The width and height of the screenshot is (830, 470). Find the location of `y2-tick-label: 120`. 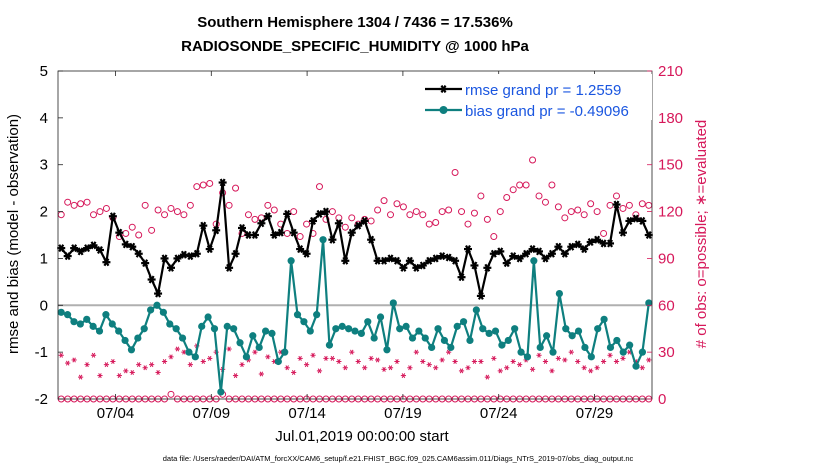

y2-tick-label: 120 is located at coordinates (670, 212).